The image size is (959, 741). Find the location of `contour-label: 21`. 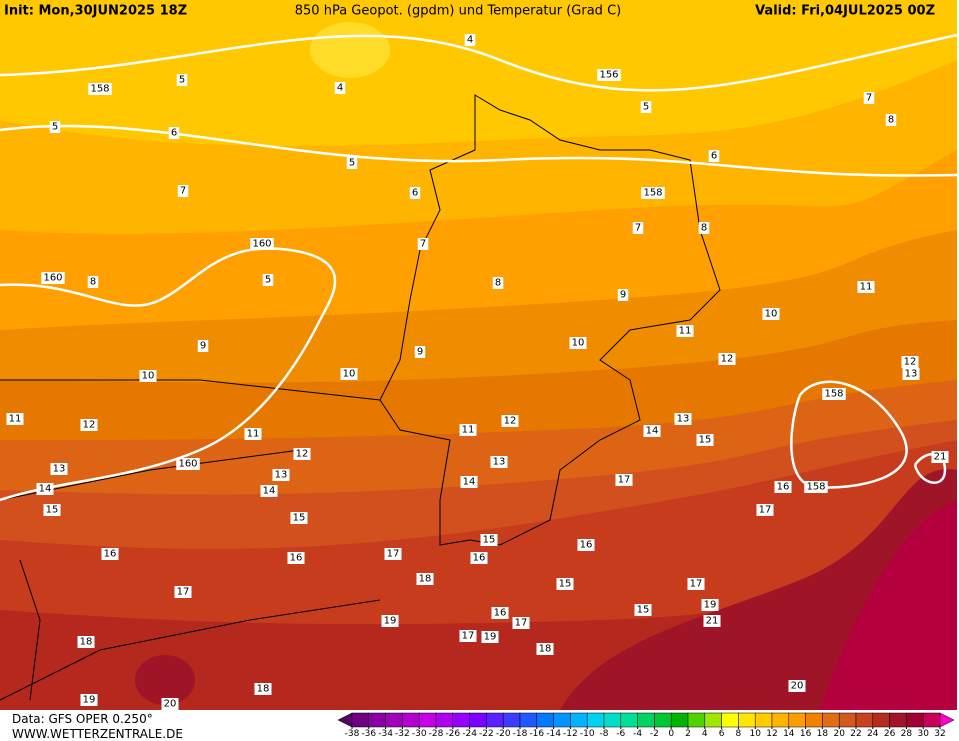

contour-label: 21 is located at coordinates (712, 621).